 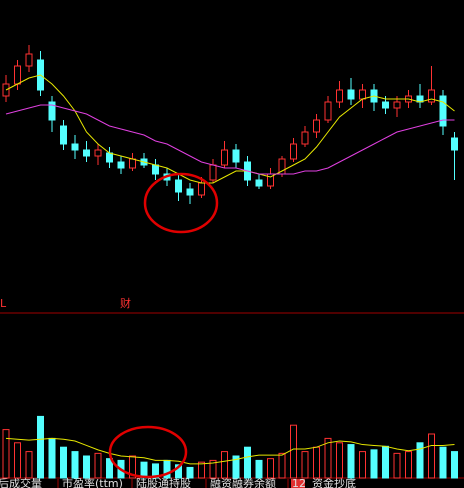 What do you see at coordinates (163, 482) in the screenshot?
I see `tab-label: 陆股通持股` at bounding box center [163, 482].